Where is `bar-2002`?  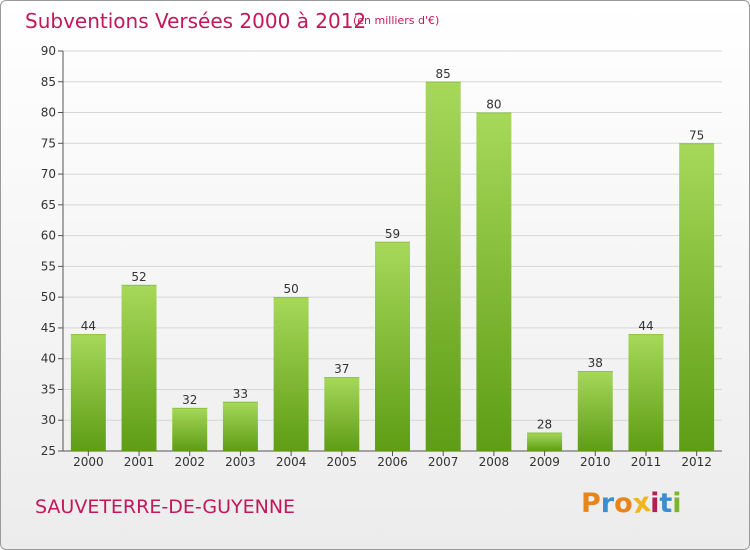
bar-2002 is located at coordinates (190, 429).